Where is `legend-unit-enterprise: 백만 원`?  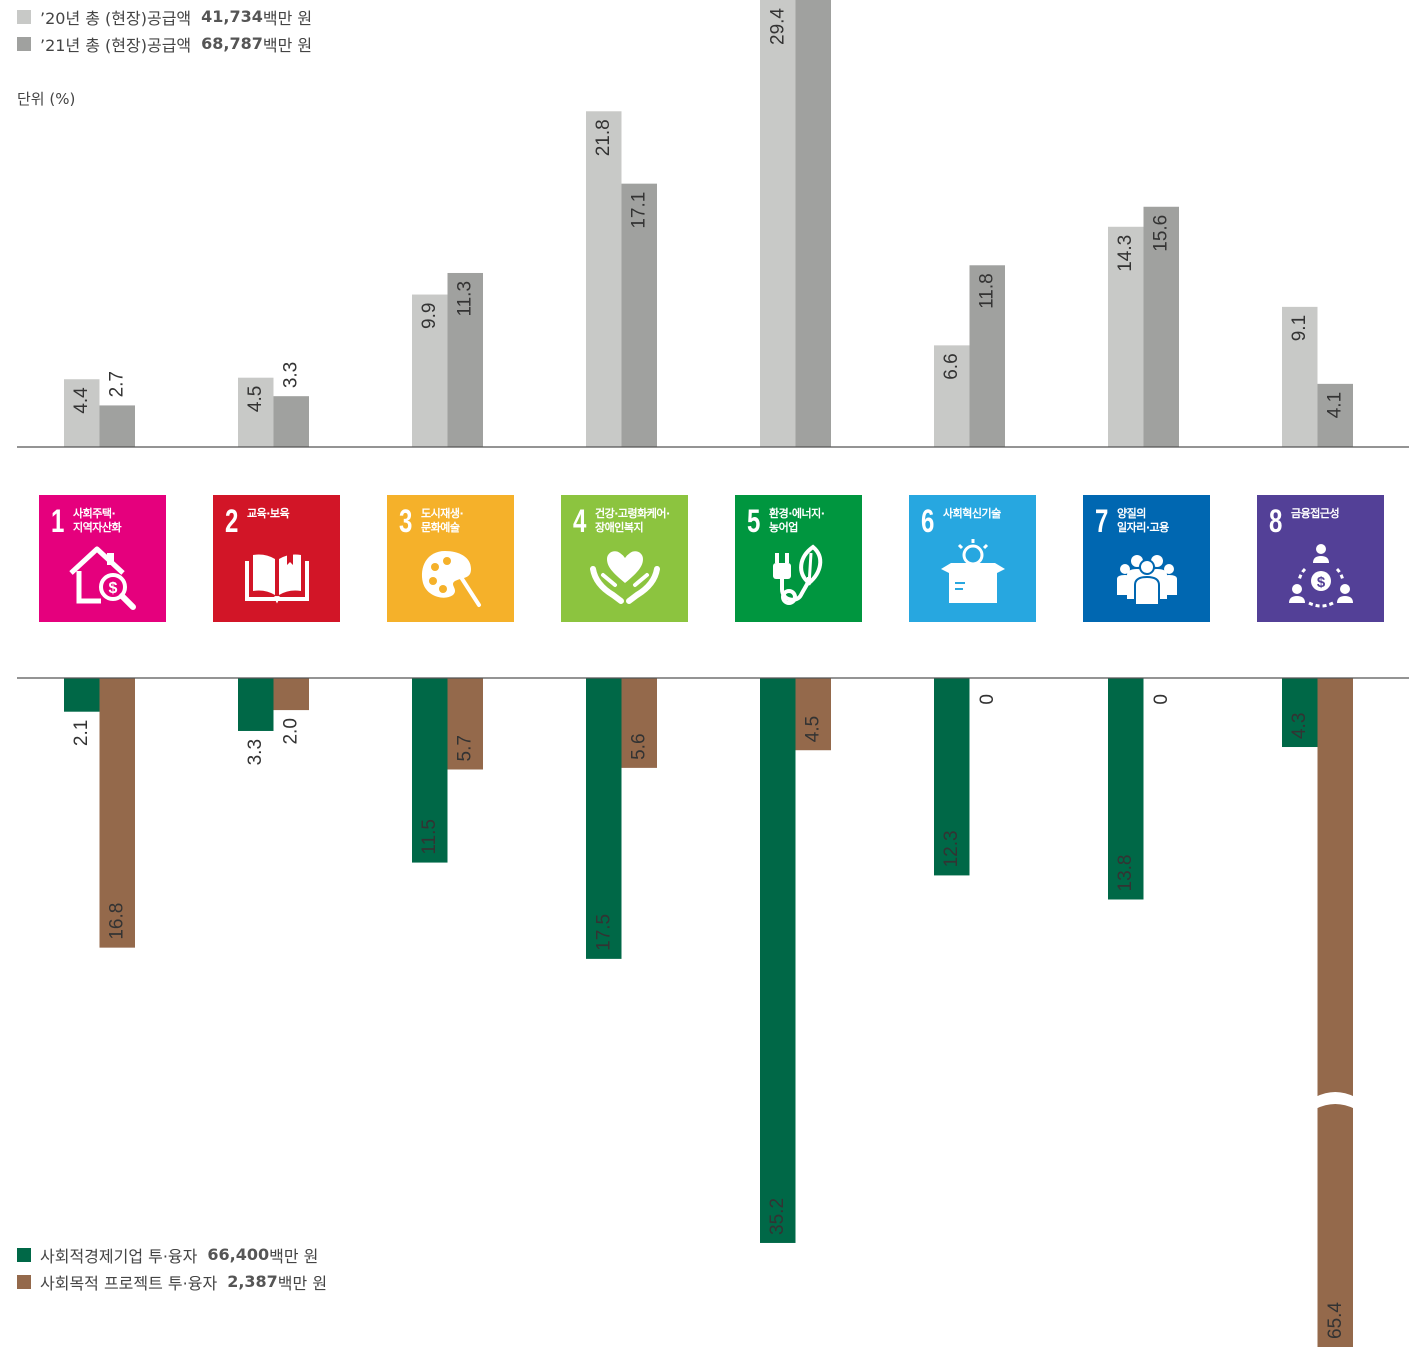
legend-unit-enterprise: 백만 원 is located at coordinates (294, 1256).